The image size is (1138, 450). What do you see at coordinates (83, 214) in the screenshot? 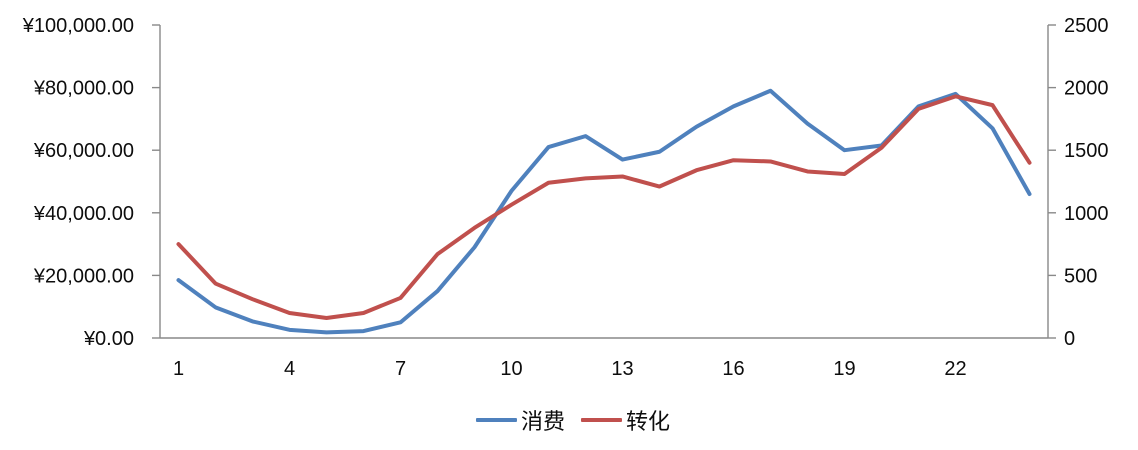
I see `y-axis-left-tick-label: ¥40,000.00` at bounding box center [83, 214].